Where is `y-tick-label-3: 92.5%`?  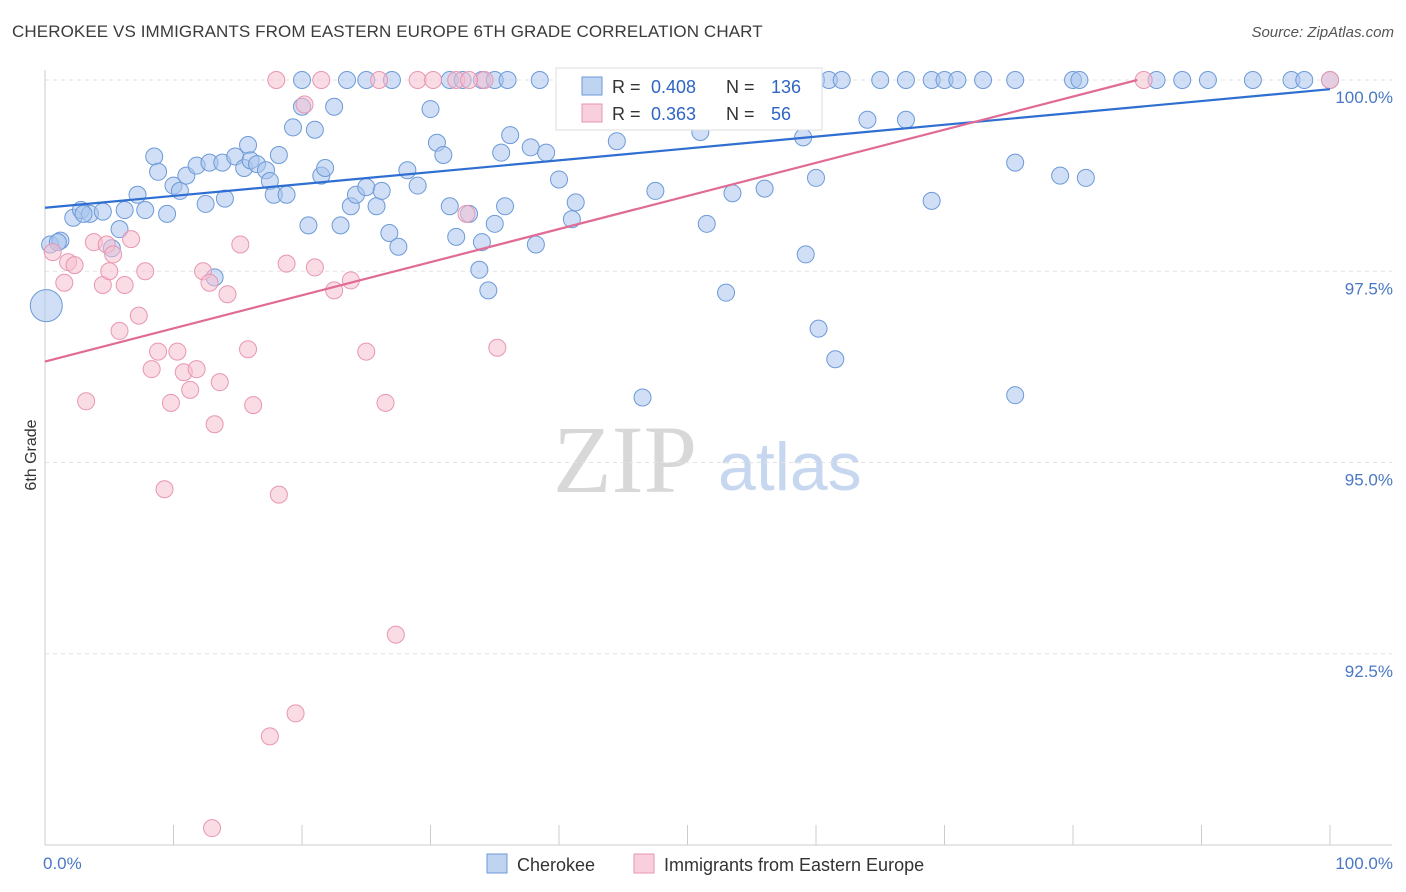
y-tick-label-3: 92.5% is located at coordinates (1369, 671).